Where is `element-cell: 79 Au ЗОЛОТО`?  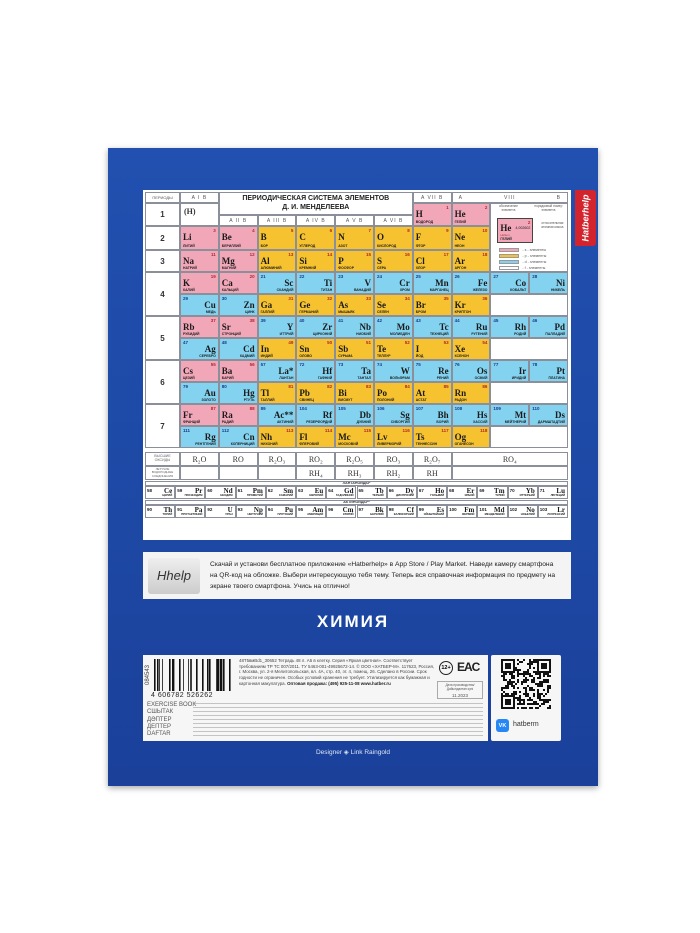
element-cell: 79 Au ЗОЛОТО is located at coordinates (199, 393).